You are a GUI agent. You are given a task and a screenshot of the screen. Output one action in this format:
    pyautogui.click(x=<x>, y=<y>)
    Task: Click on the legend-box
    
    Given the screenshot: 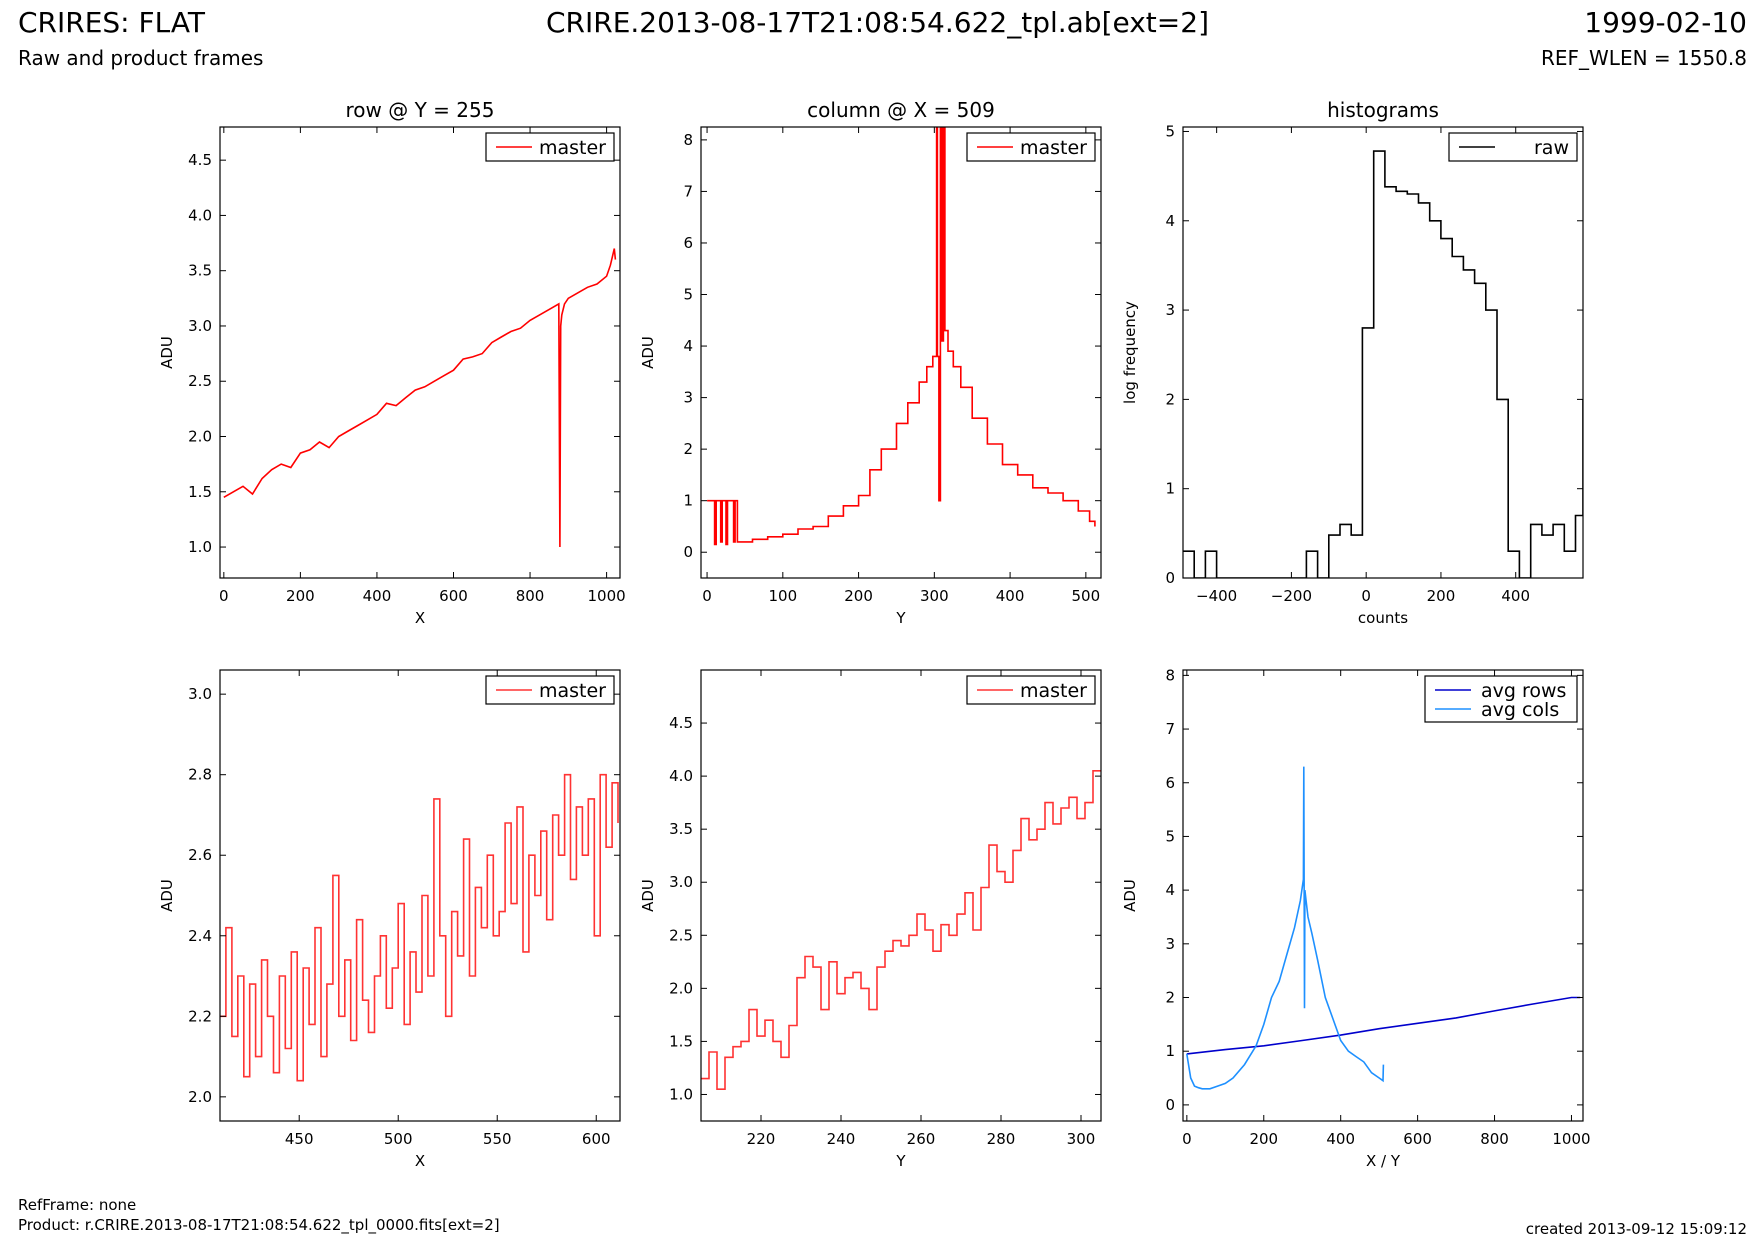 What is the action you would take?
    pyautogui.click(x=1501, y=699)
    